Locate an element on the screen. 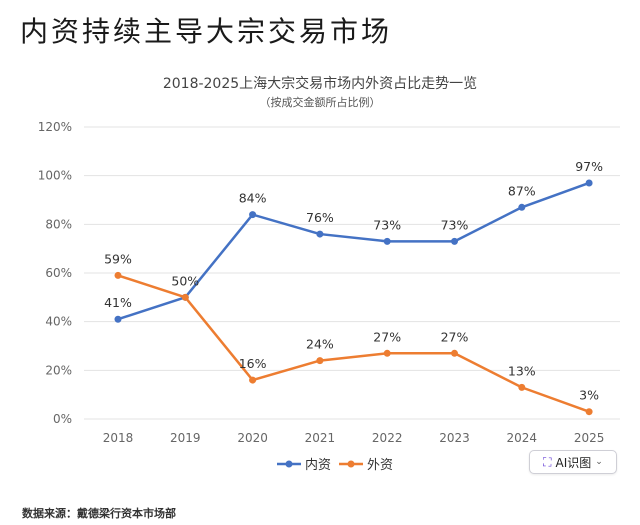 The height and width of the screenshot is (525, 640). ai-sparkle-icon: ⛶ is located at coordinates (547, 461).